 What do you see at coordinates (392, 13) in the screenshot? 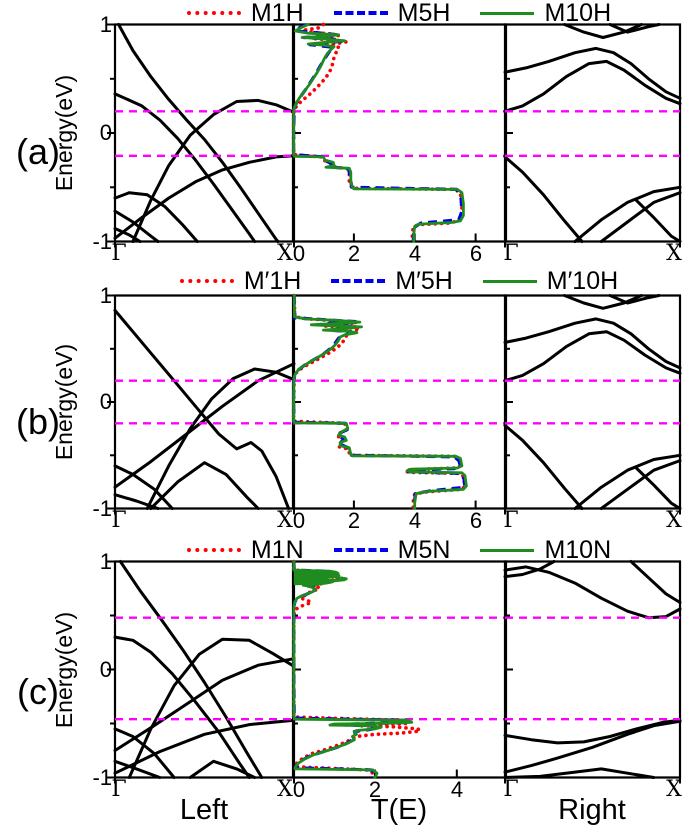
I see `legend-item: M5H` at bounding box center [392, 13].